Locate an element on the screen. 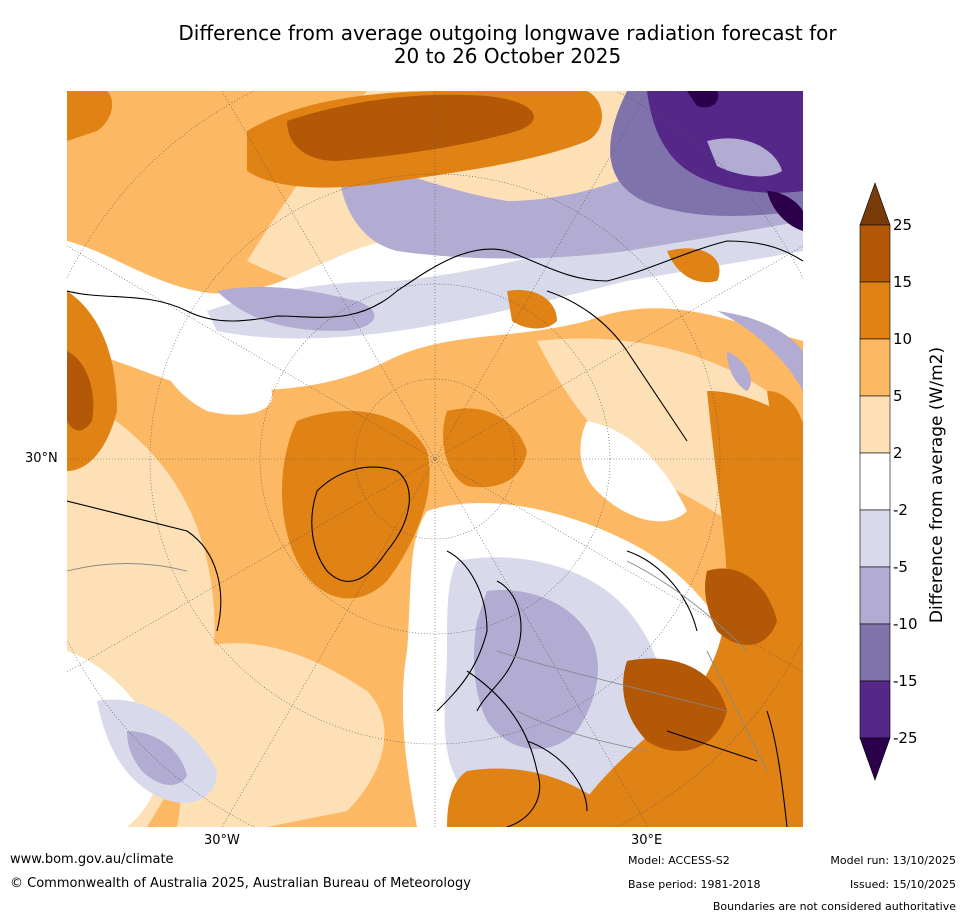  lon-label-30e: 30°E is located at coordinates (647, 840).